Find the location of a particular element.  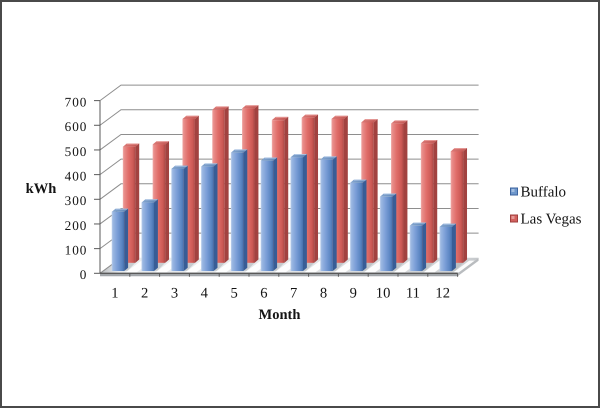

svg-text: 1 is located at coordinates (114, 294).